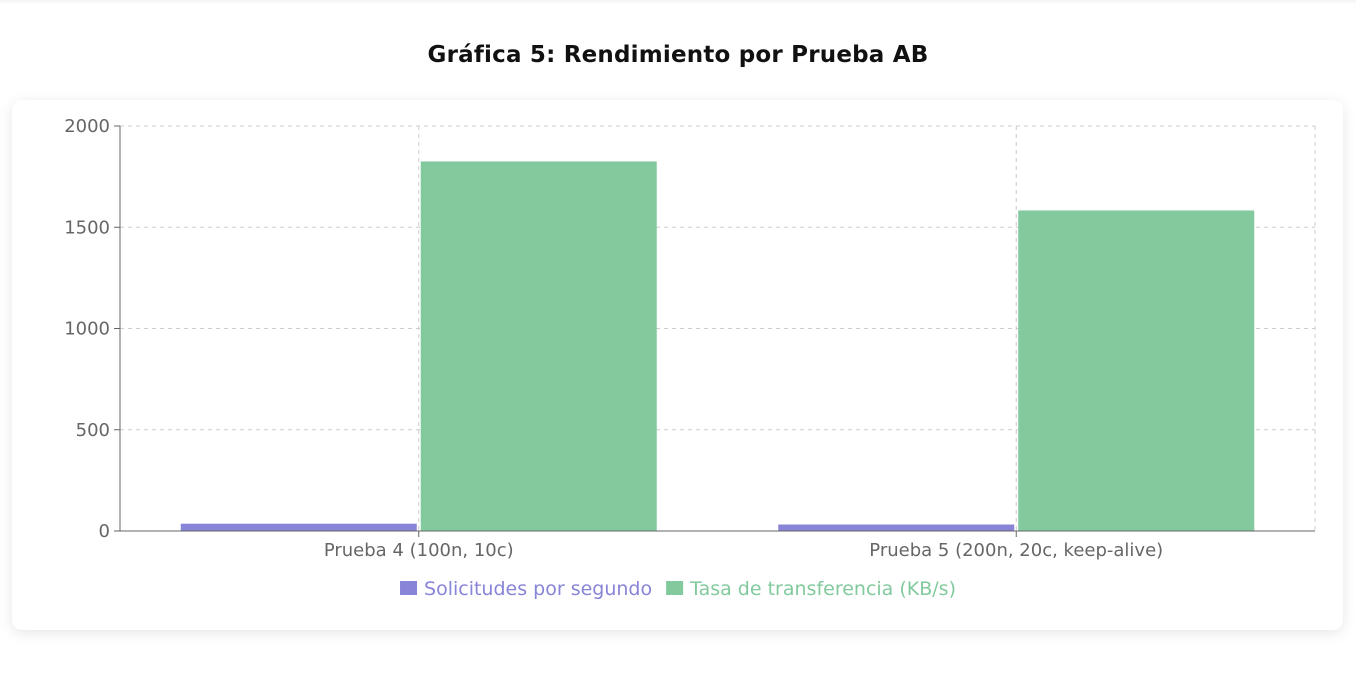 The image size is (1356, 677). What do you see at coordinates (678, 2) in the screenshot?
I see `top-divider` at bounding box center [678, 2].